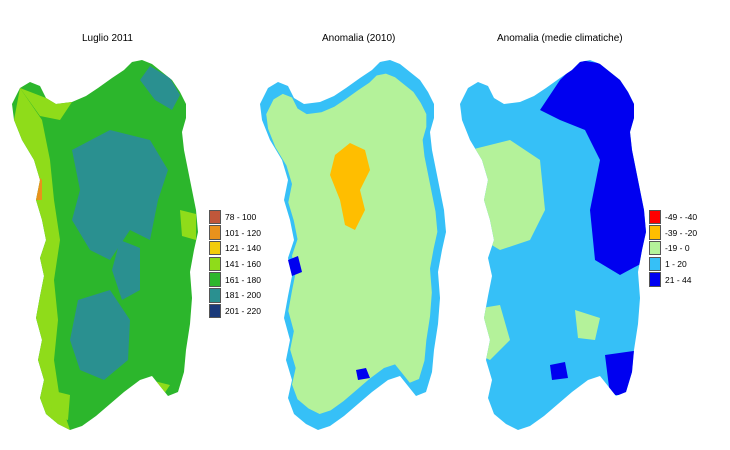  Describe the element at coordinates (243, 295) in the screenshot. I see `legend-label: 181 - 200` at that location.